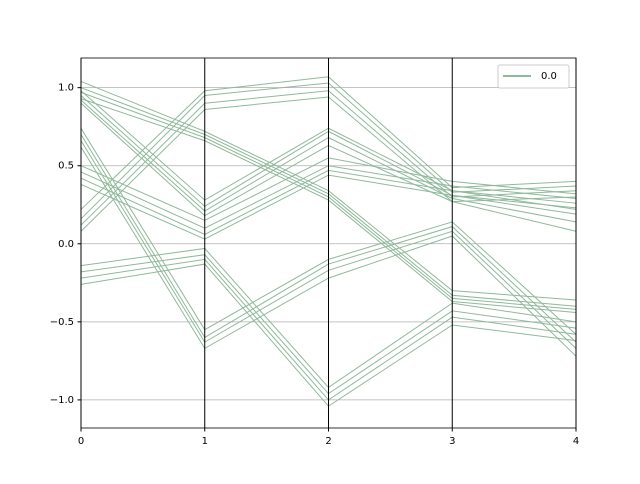 The width and height of the screenshot is (640, 484). I want to click on x-tick-label: 1, so click(205, 441).